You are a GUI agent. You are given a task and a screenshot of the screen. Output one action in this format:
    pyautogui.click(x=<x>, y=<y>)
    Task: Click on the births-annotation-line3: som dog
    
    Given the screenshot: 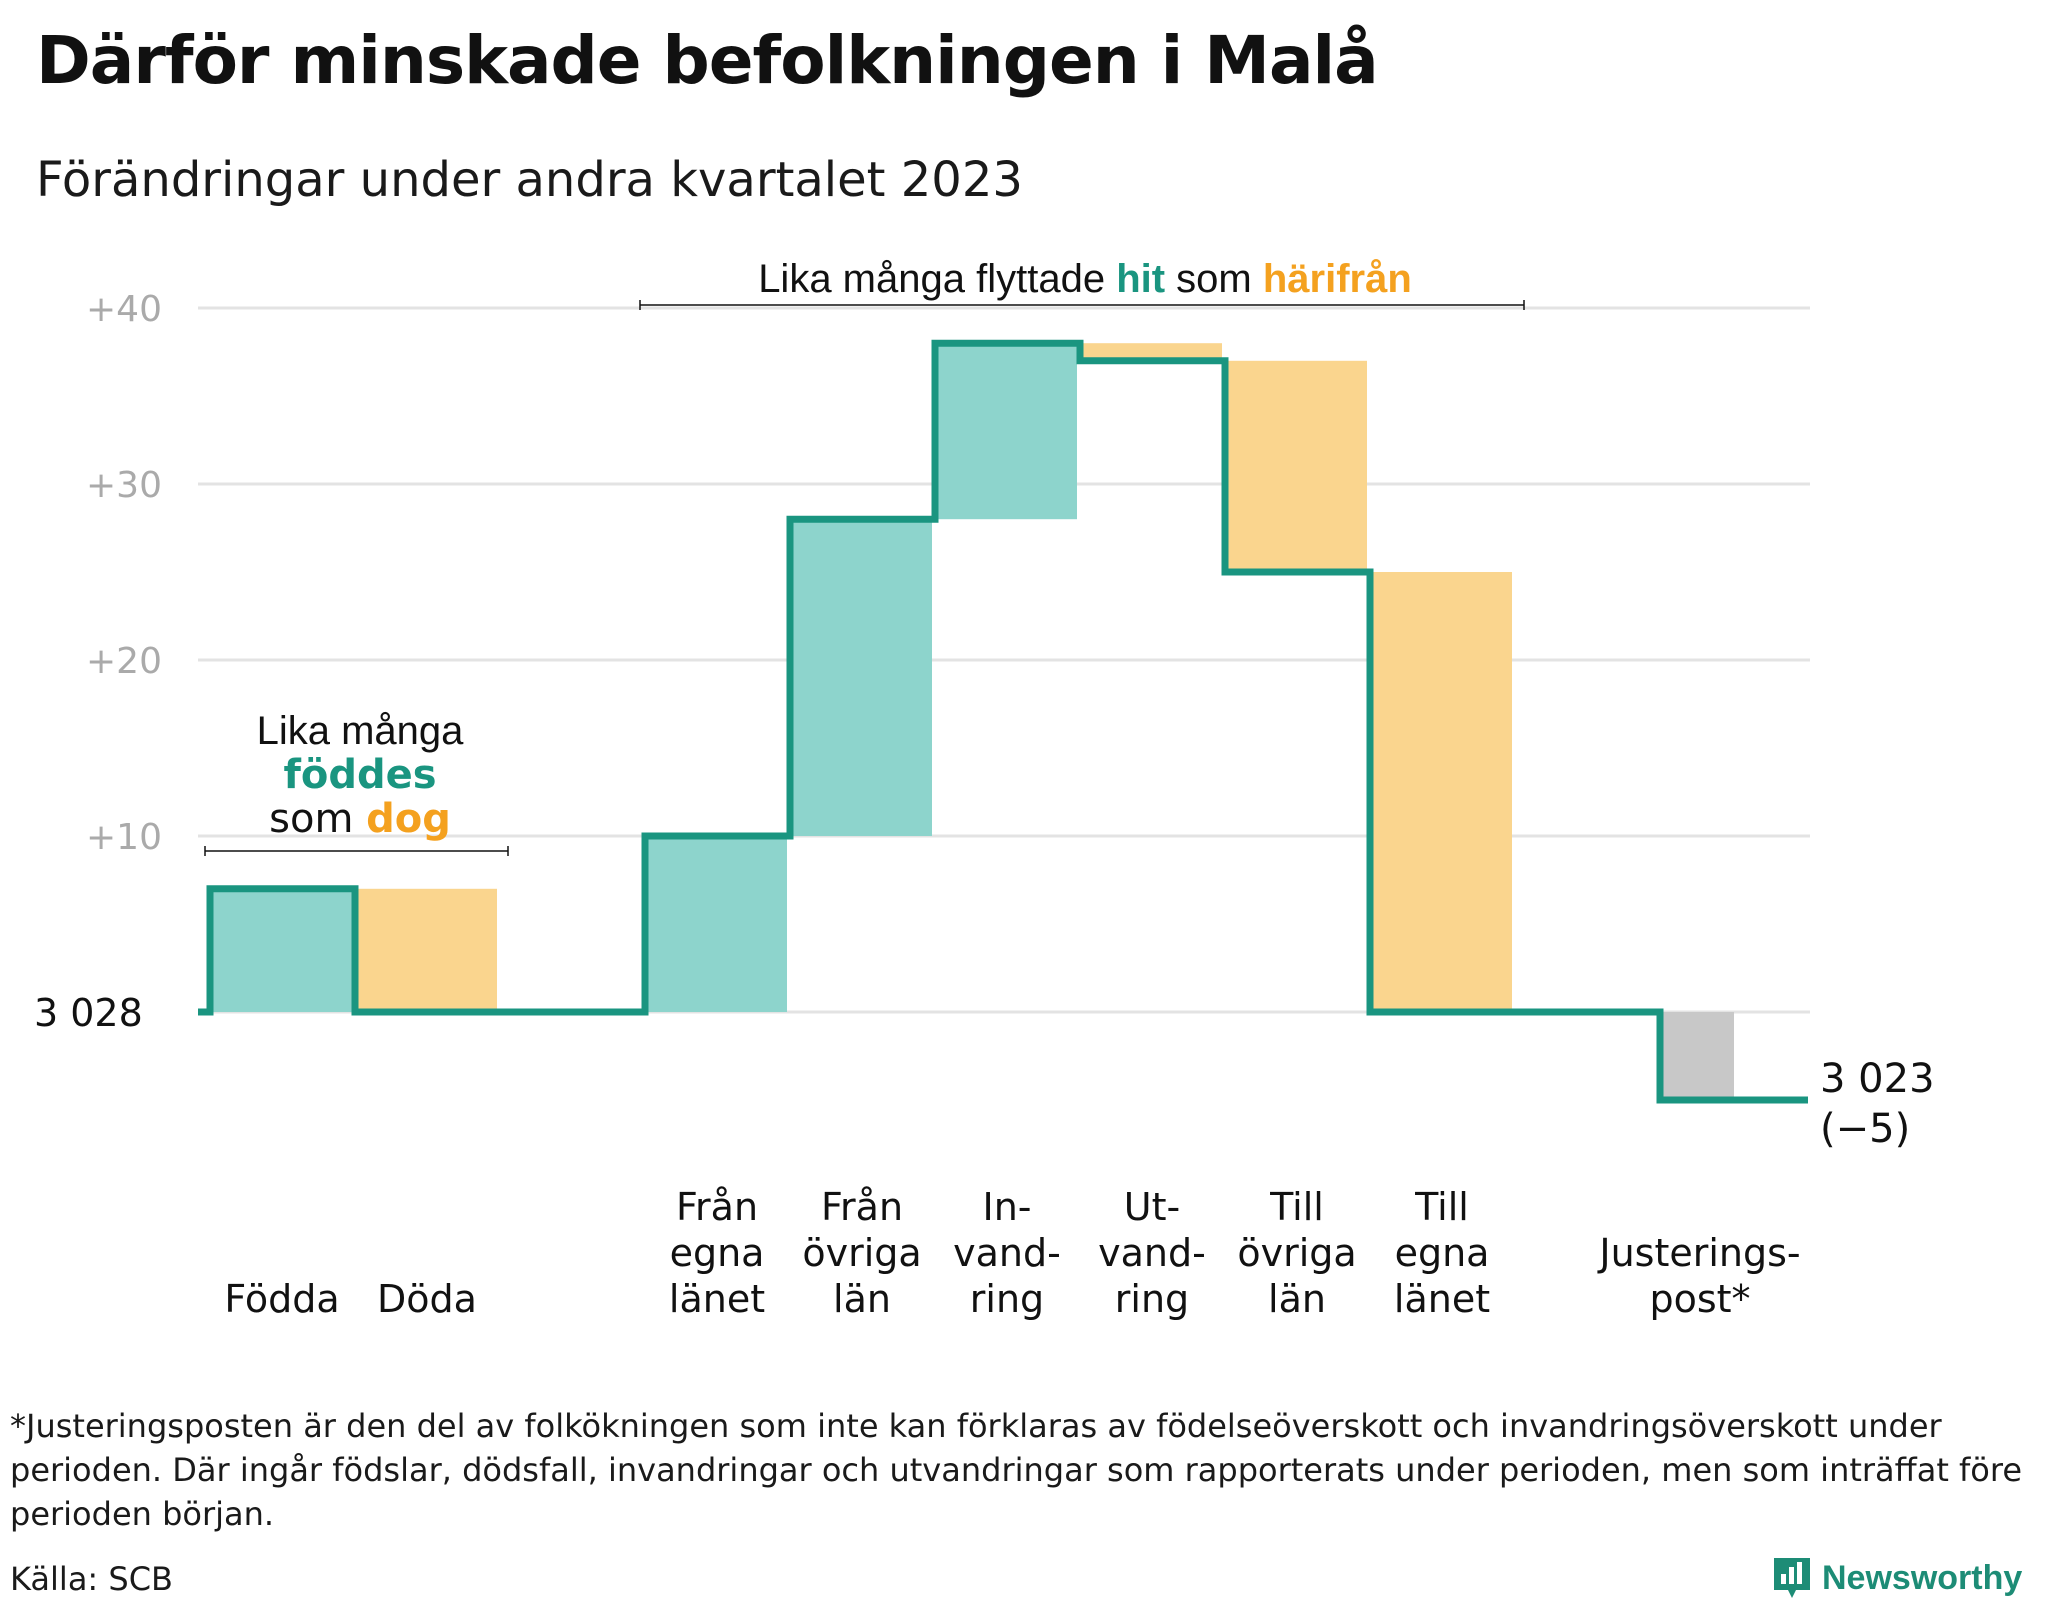 What is the action you would take?
    pyautogui.click(x=360, y=819)
    